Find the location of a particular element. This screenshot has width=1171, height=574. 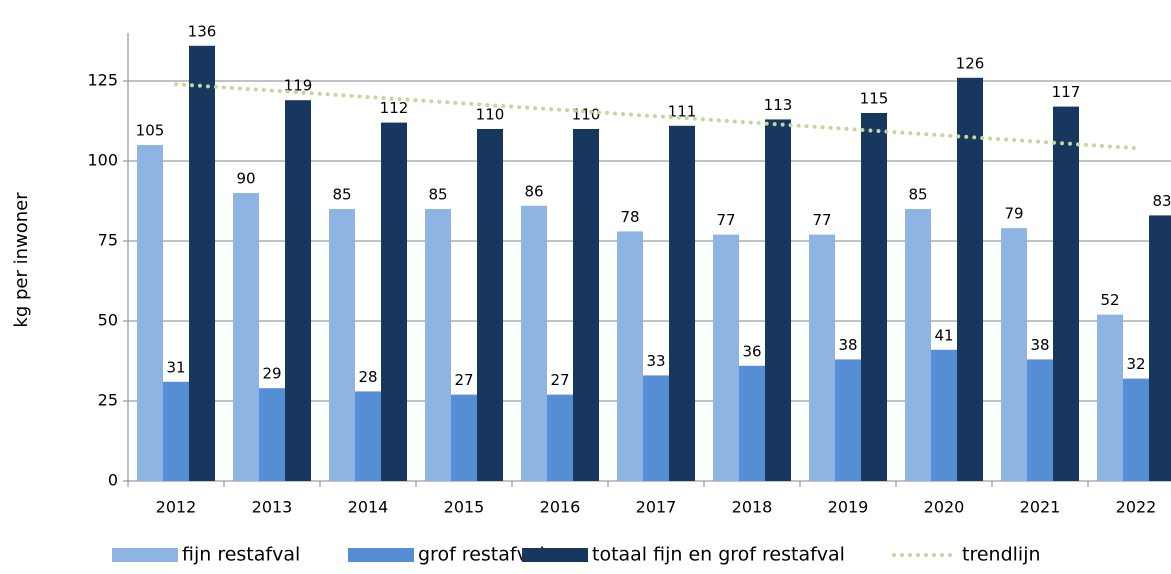

x-tick-label: 2012 is located at coordinates (176, 507).